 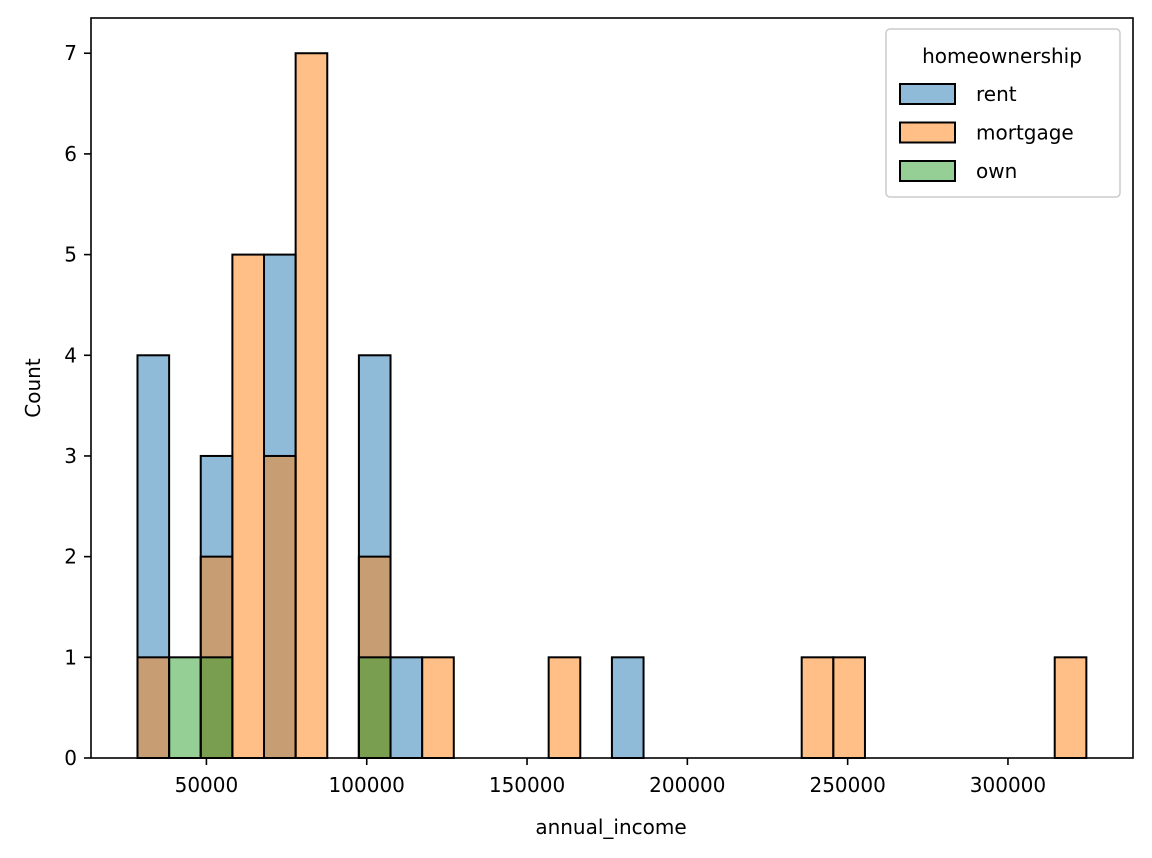 What do you see at coordinates (927, 132) in the screenshot?
I see `legend-swatch-mortgage` at bounding box center [927, 132].